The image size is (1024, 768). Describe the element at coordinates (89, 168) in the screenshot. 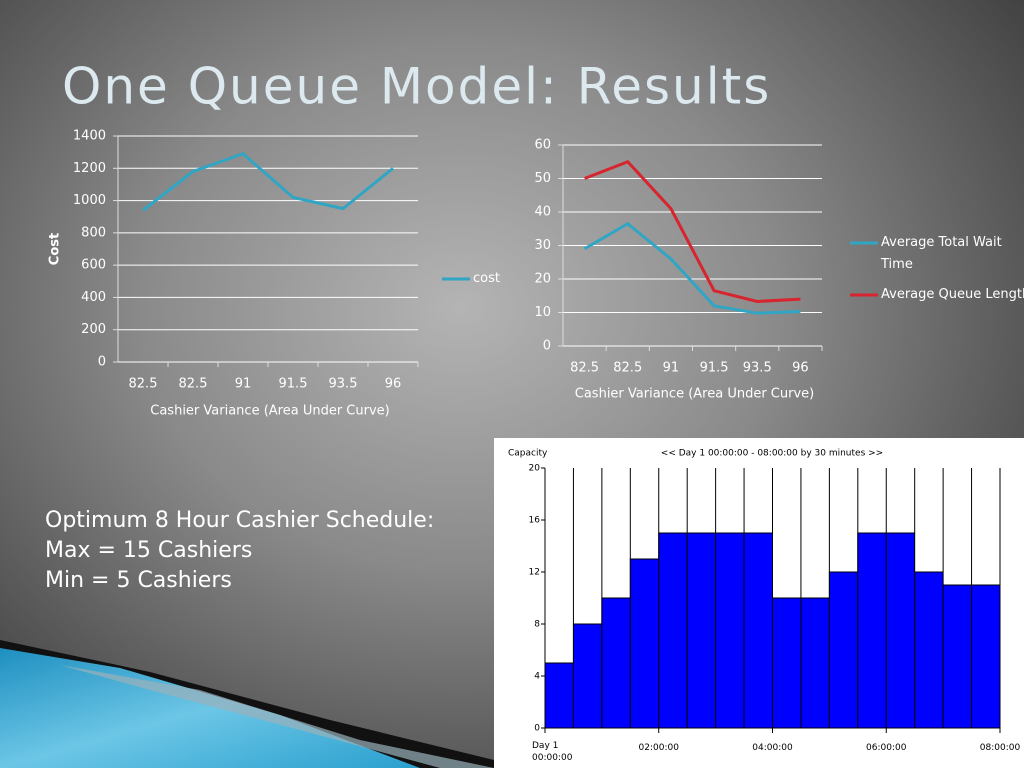

I see `y-tick-label: 1200` at that location.